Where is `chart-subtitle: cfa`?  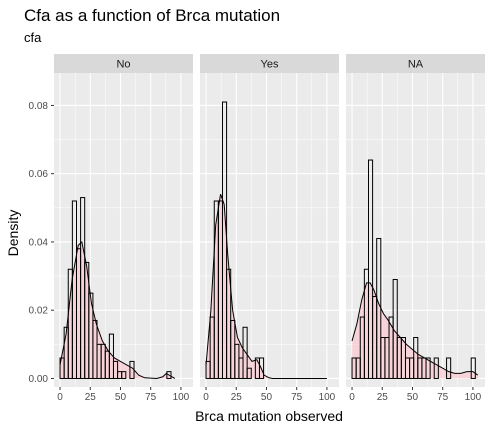
chart-subtitle: cfa is located at coordinates (33, 37).